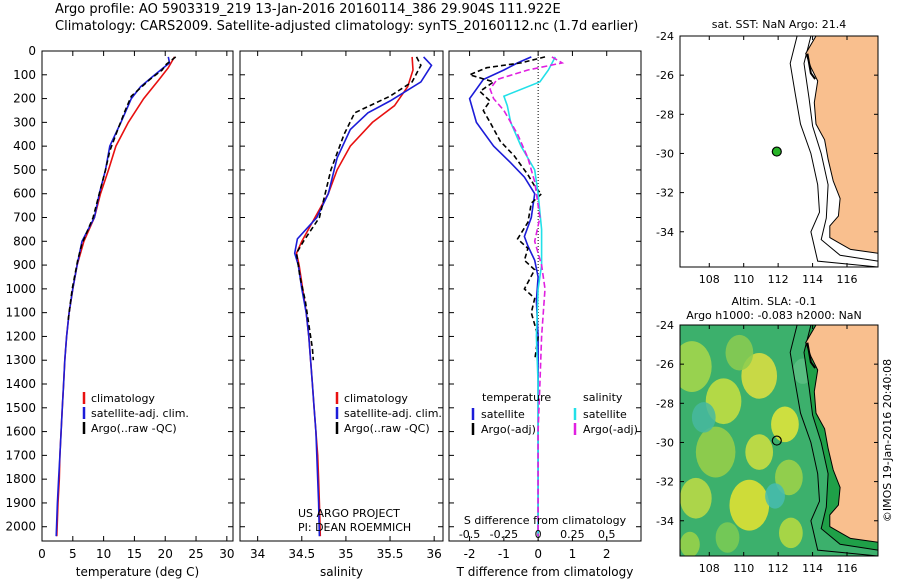 The image size is (900, 580). I want to click on top-axis-tick-label: -0.5, so click(469, 534).